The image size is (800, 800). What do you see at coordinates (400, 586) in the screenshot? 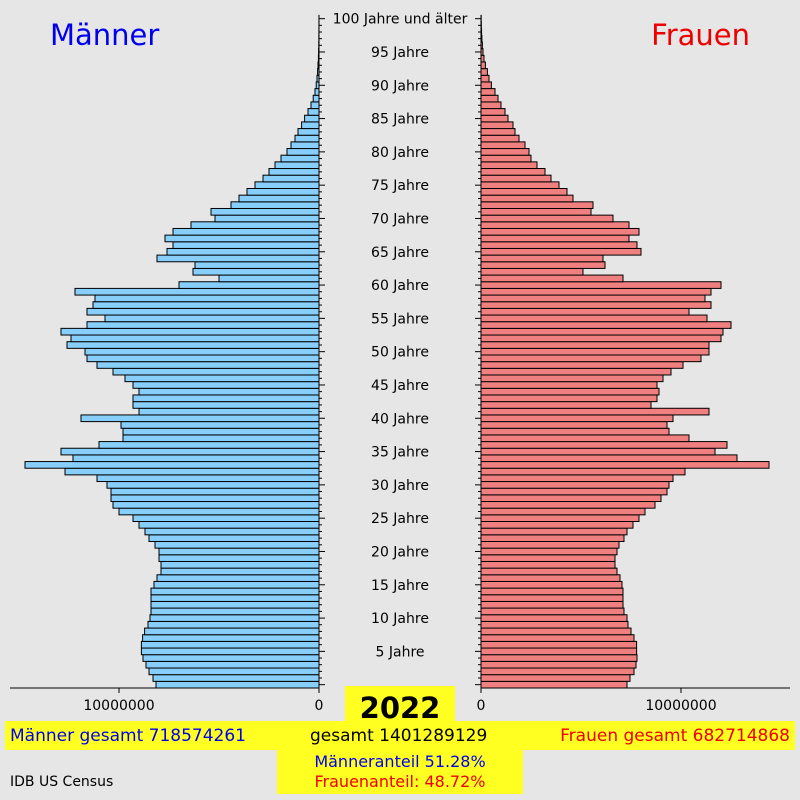
I see `age-label-15: 15 Jahre` at bounding box center [400, 586].